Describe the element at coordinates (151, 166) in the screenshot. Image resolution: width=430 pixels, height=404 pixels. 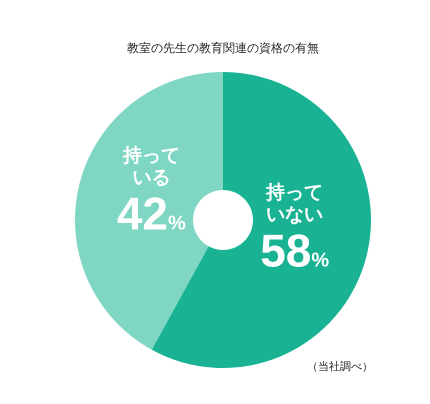
I see `slice-label: 持っている` at that location.